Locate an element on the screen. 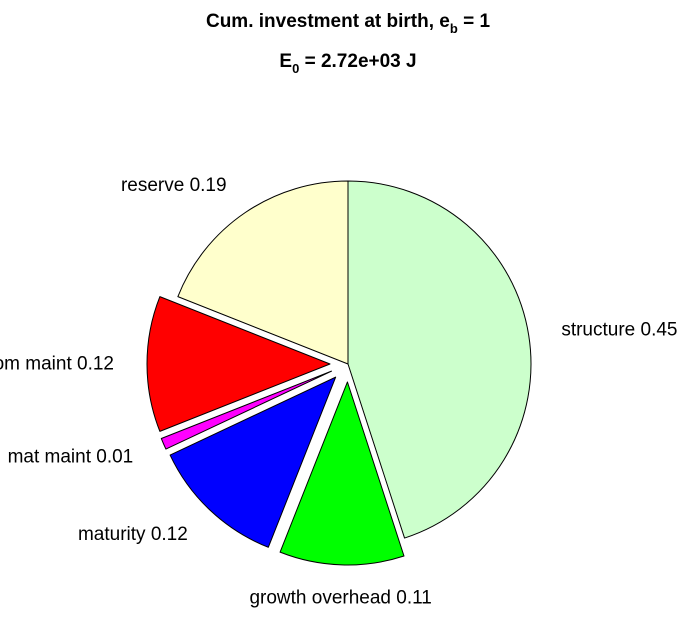 This screenshot has width=696, height=618. pie-label-growth-overhead: growth overhead 0.11 is located at coordinates (340, 597).